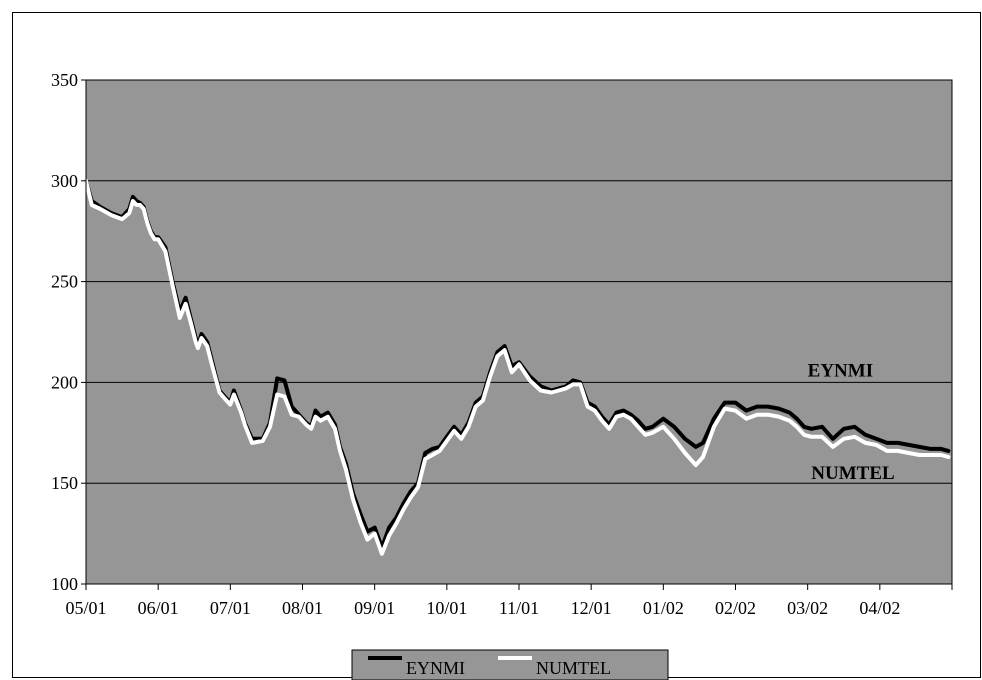 The width and height of the screenshot is (982, 680). What do you see at coordinates (840, 370) in the screenshot?
I see `annotation-eynmi: EYNMI` at bounding box center [840, 370].